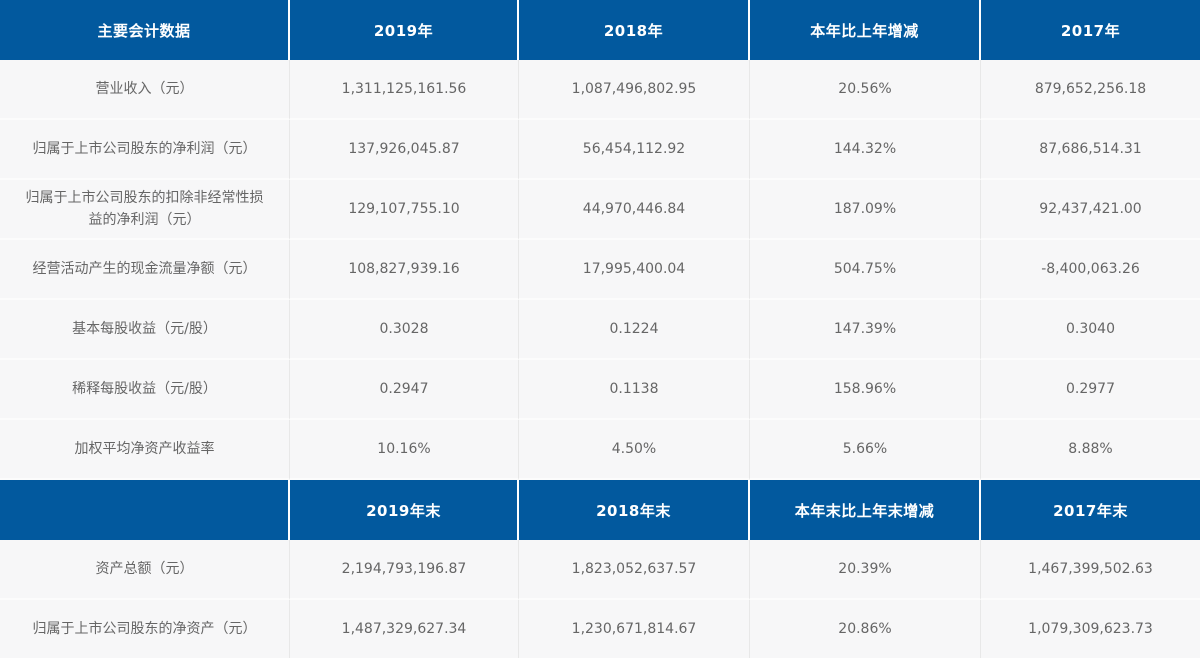 This screenshot has width=1200, height=658. What do you see at coordinates (1090, 90) in the screenshot?
I see `cell-value: 879,652,256.18` at bounding box center [1090, 90].